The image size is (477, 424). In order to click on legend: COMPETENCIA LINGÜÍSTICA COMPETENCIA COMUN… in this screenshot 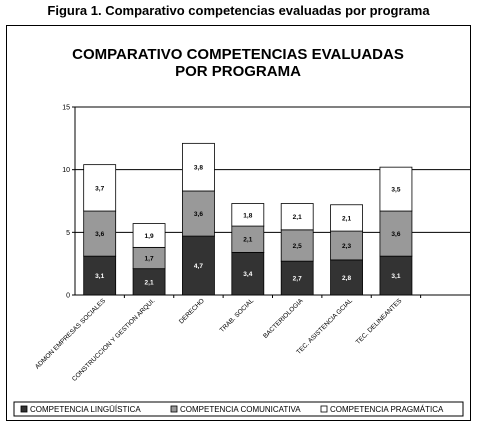, I will do `click(238, 409)`.